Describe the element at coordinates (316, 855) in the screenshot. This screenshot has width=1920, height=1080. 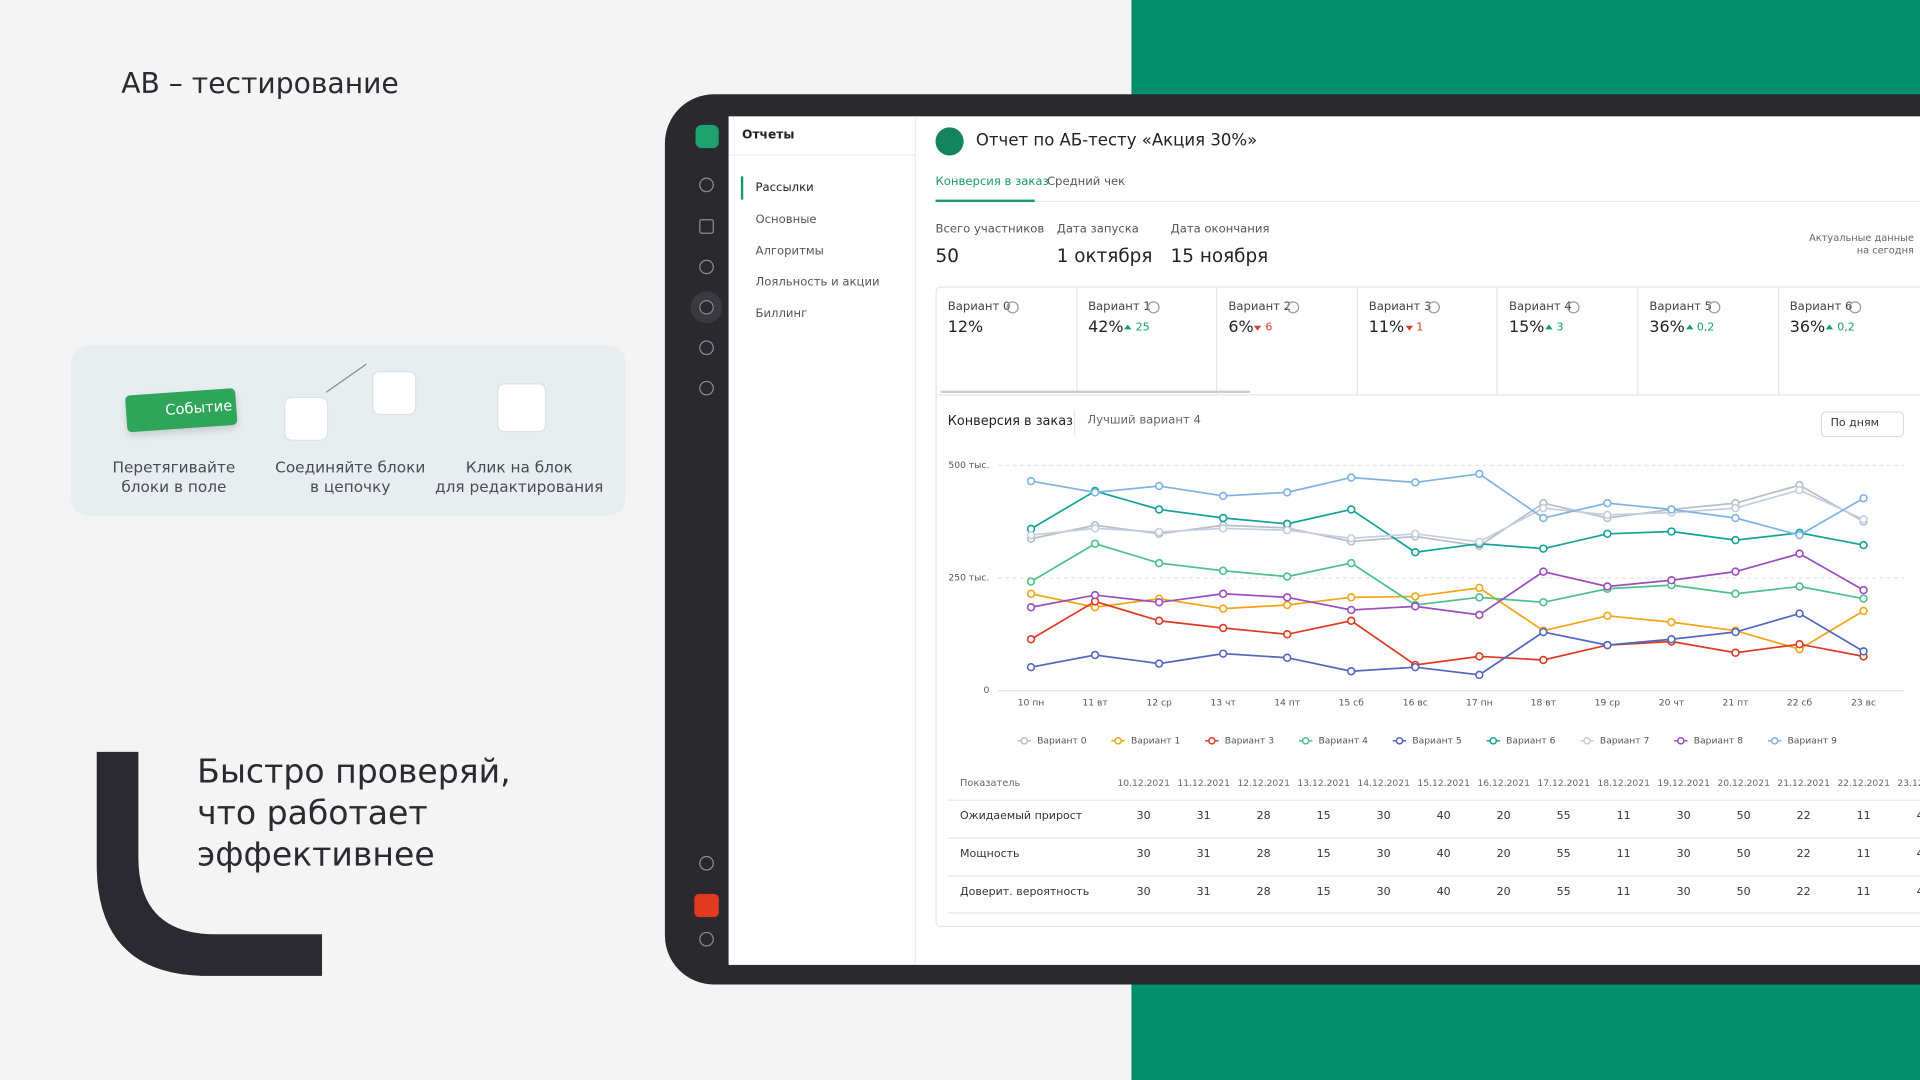
I see `headline: эффективнее` at that location.